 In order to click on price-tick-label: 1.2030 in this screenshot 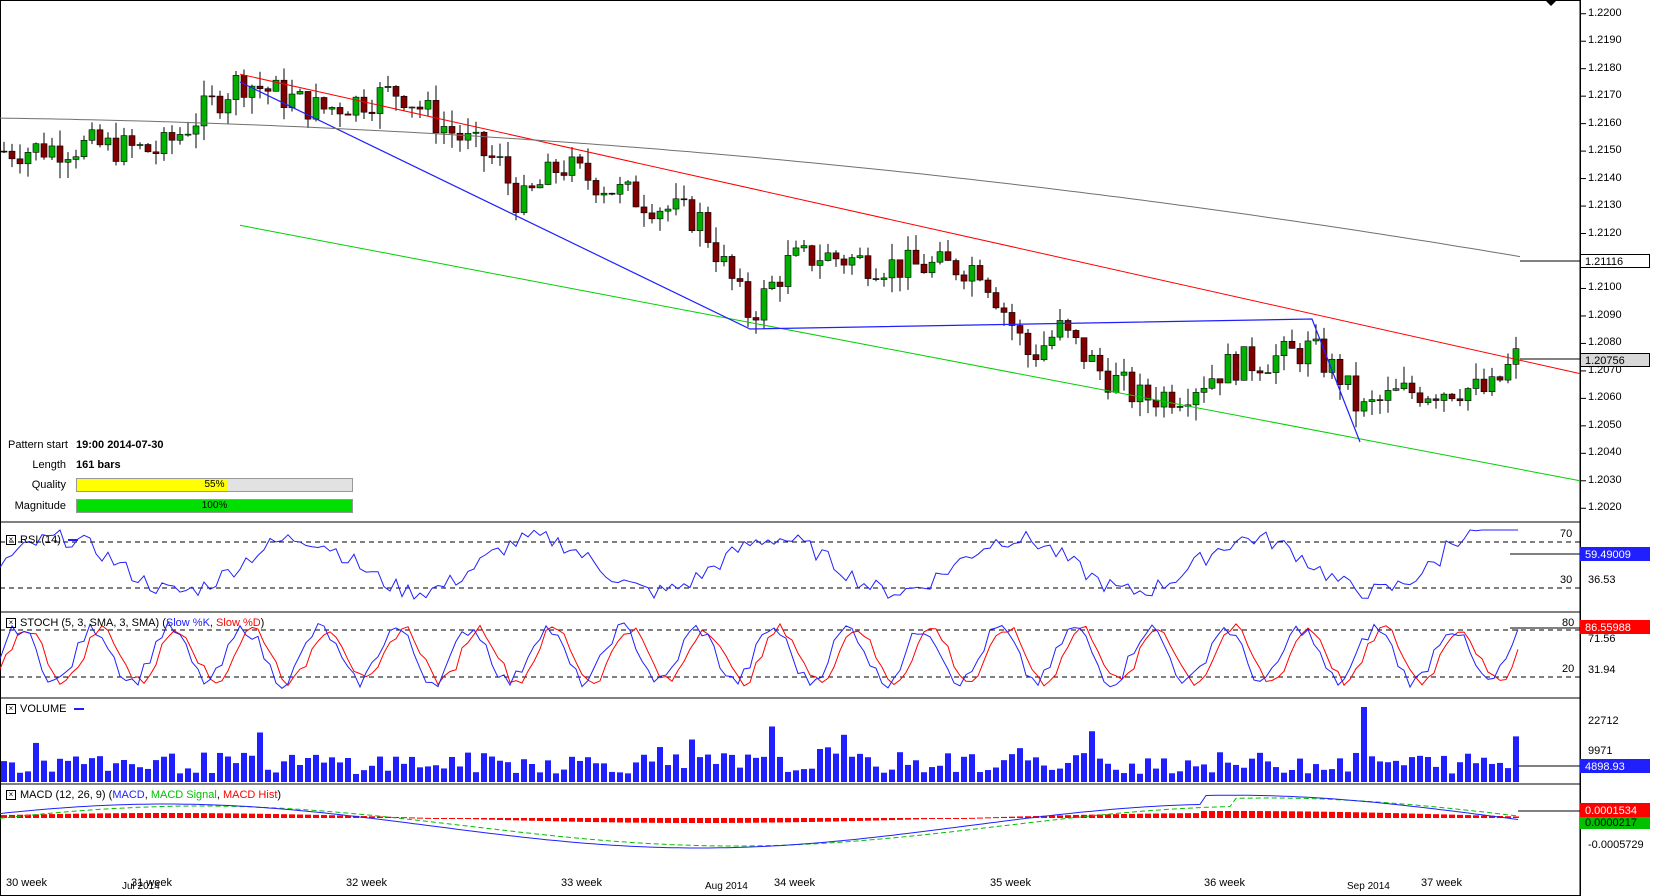, I will do `click(1605, 479)`.